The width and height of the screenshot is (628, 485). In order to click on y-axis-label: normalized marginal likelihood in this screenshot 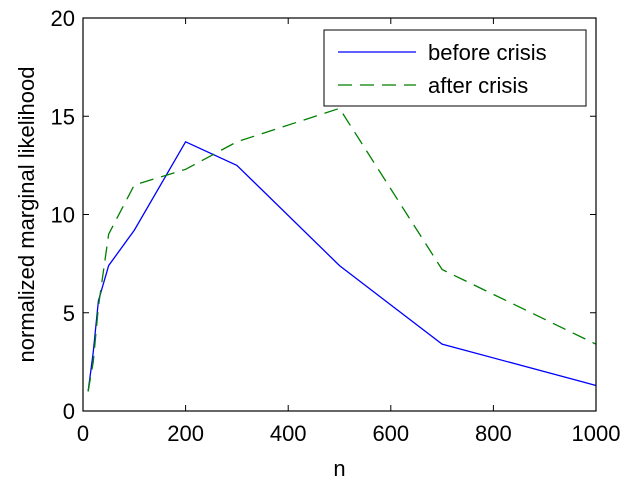, I will do `click(26, 215)`.